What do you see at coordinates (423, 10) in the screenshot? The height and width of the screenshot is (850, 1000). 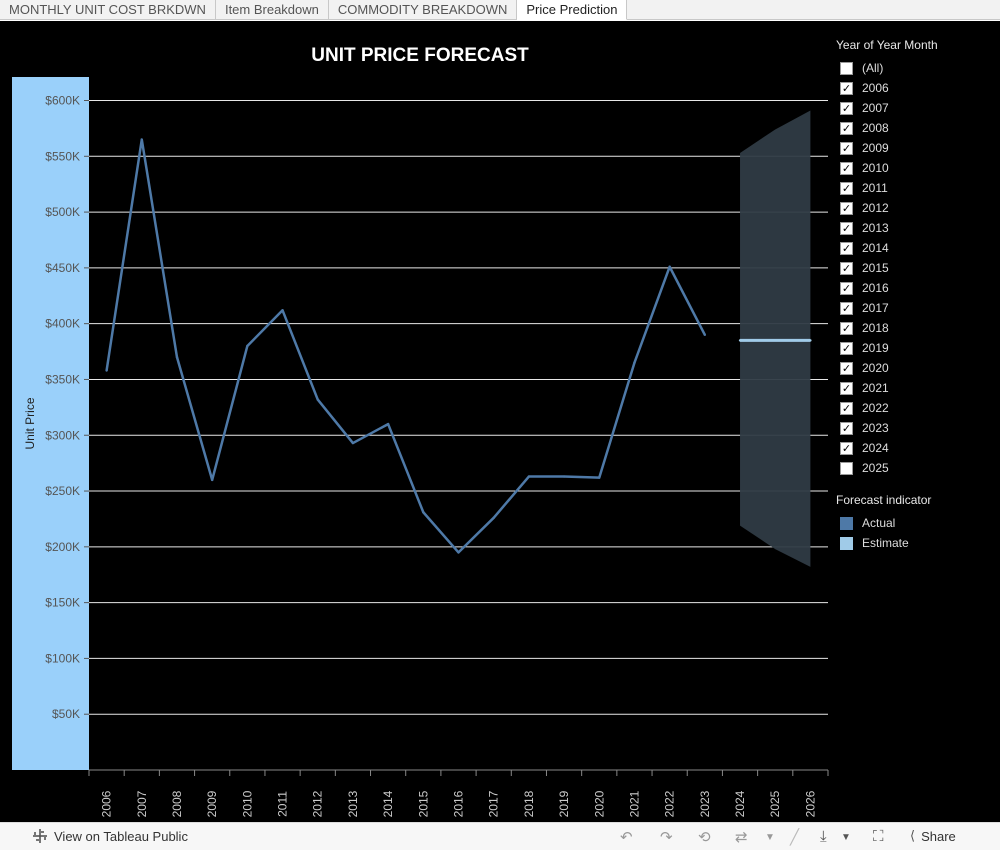 I see `sheet-tab: COMMODITY BREAKDOWN` at bounding box center [423, 10].